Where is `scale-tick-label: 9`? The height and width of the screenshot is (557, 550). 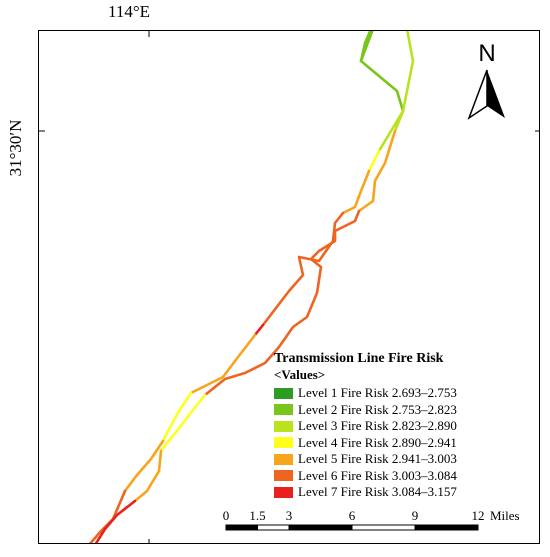 scale-tick-label: 9 is located at coordinates (415, 515).